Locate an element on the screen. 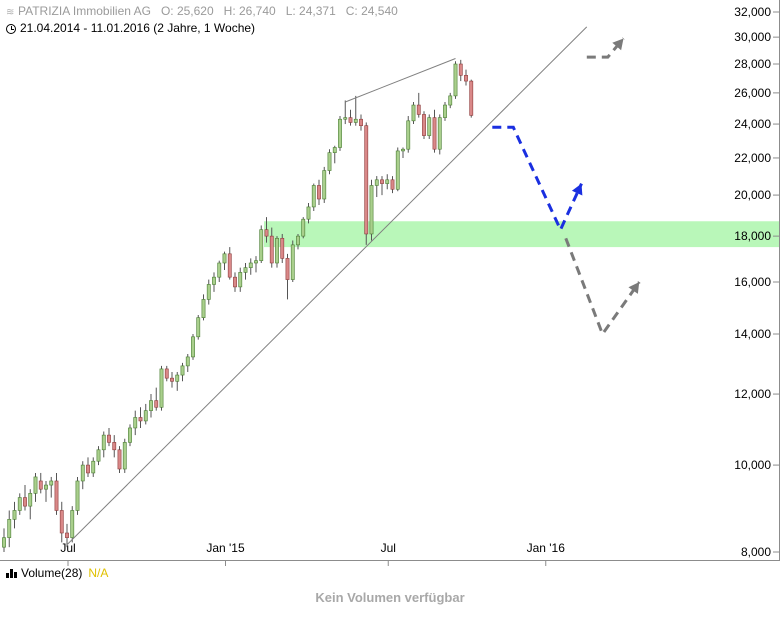 The height and width of the screenshot is (634, 780). volume-row: Volume(28) N/A is located at coordinates (57, 573).